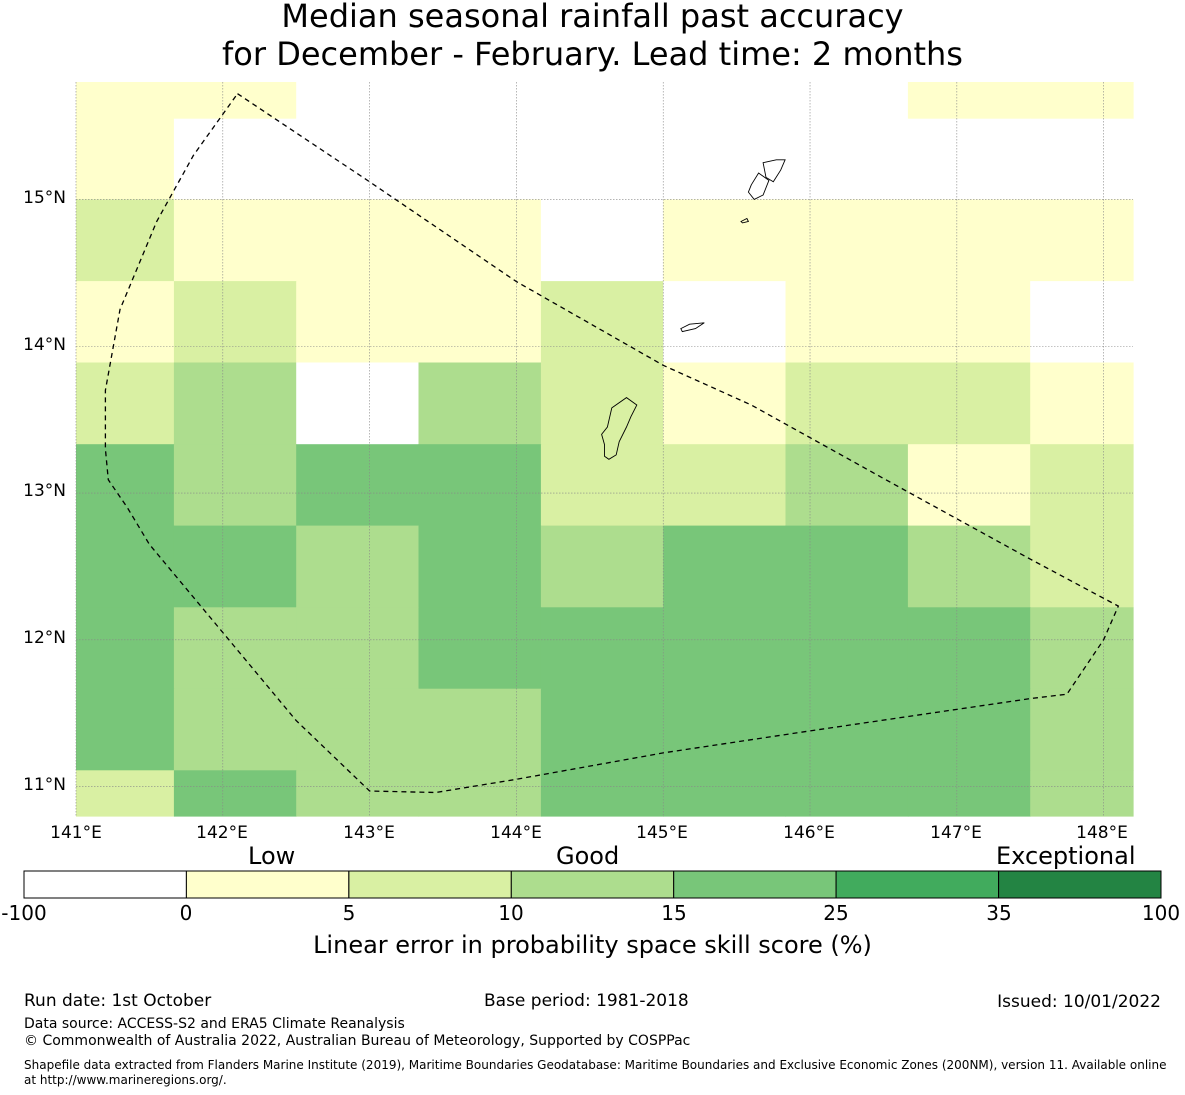  I want to click on lon-label-142e: 142°E, so click(222, 833).